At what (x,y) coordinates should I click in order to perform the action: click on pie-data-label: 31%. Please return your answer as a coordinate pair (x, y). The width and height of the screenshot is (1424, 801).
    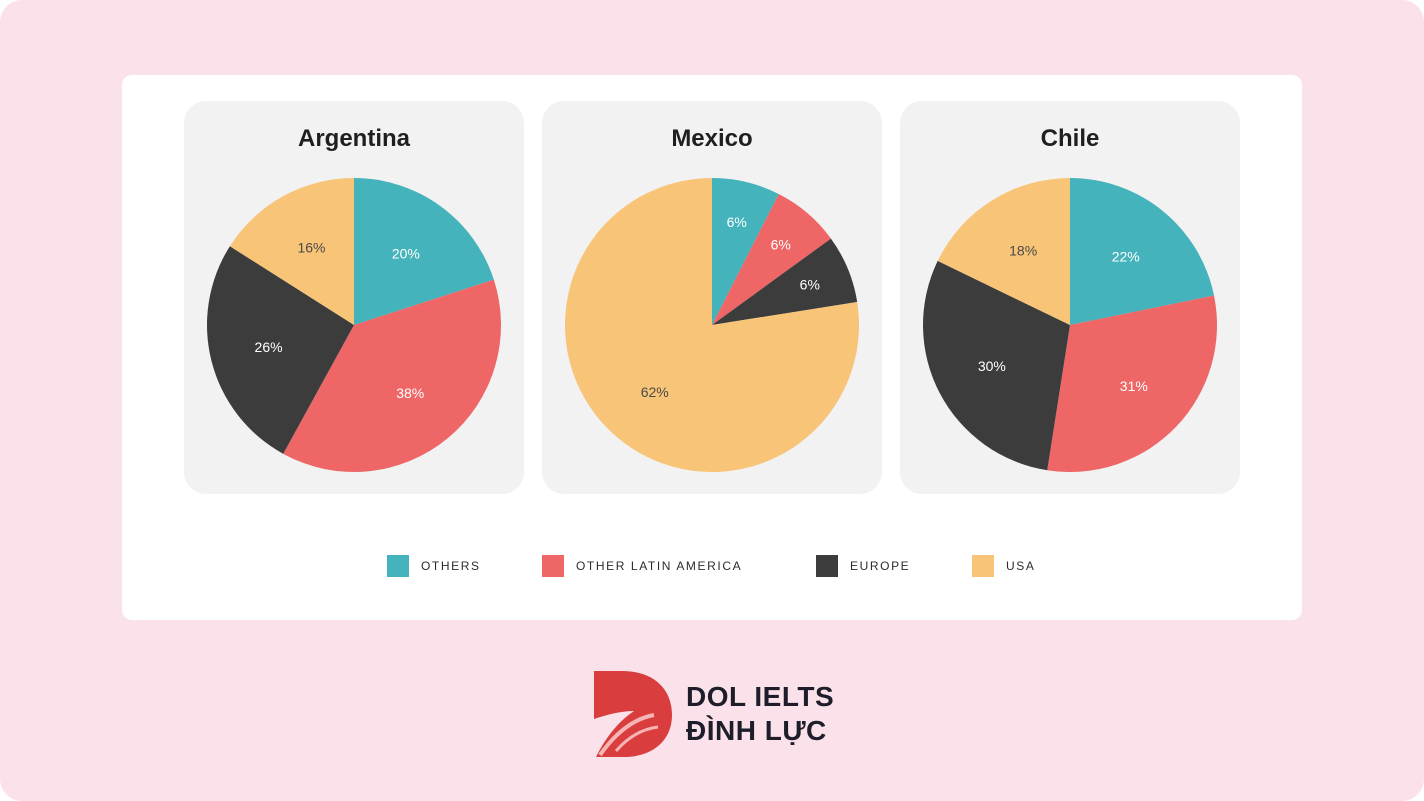
    Looking at the image, I should click on (1134, 386).